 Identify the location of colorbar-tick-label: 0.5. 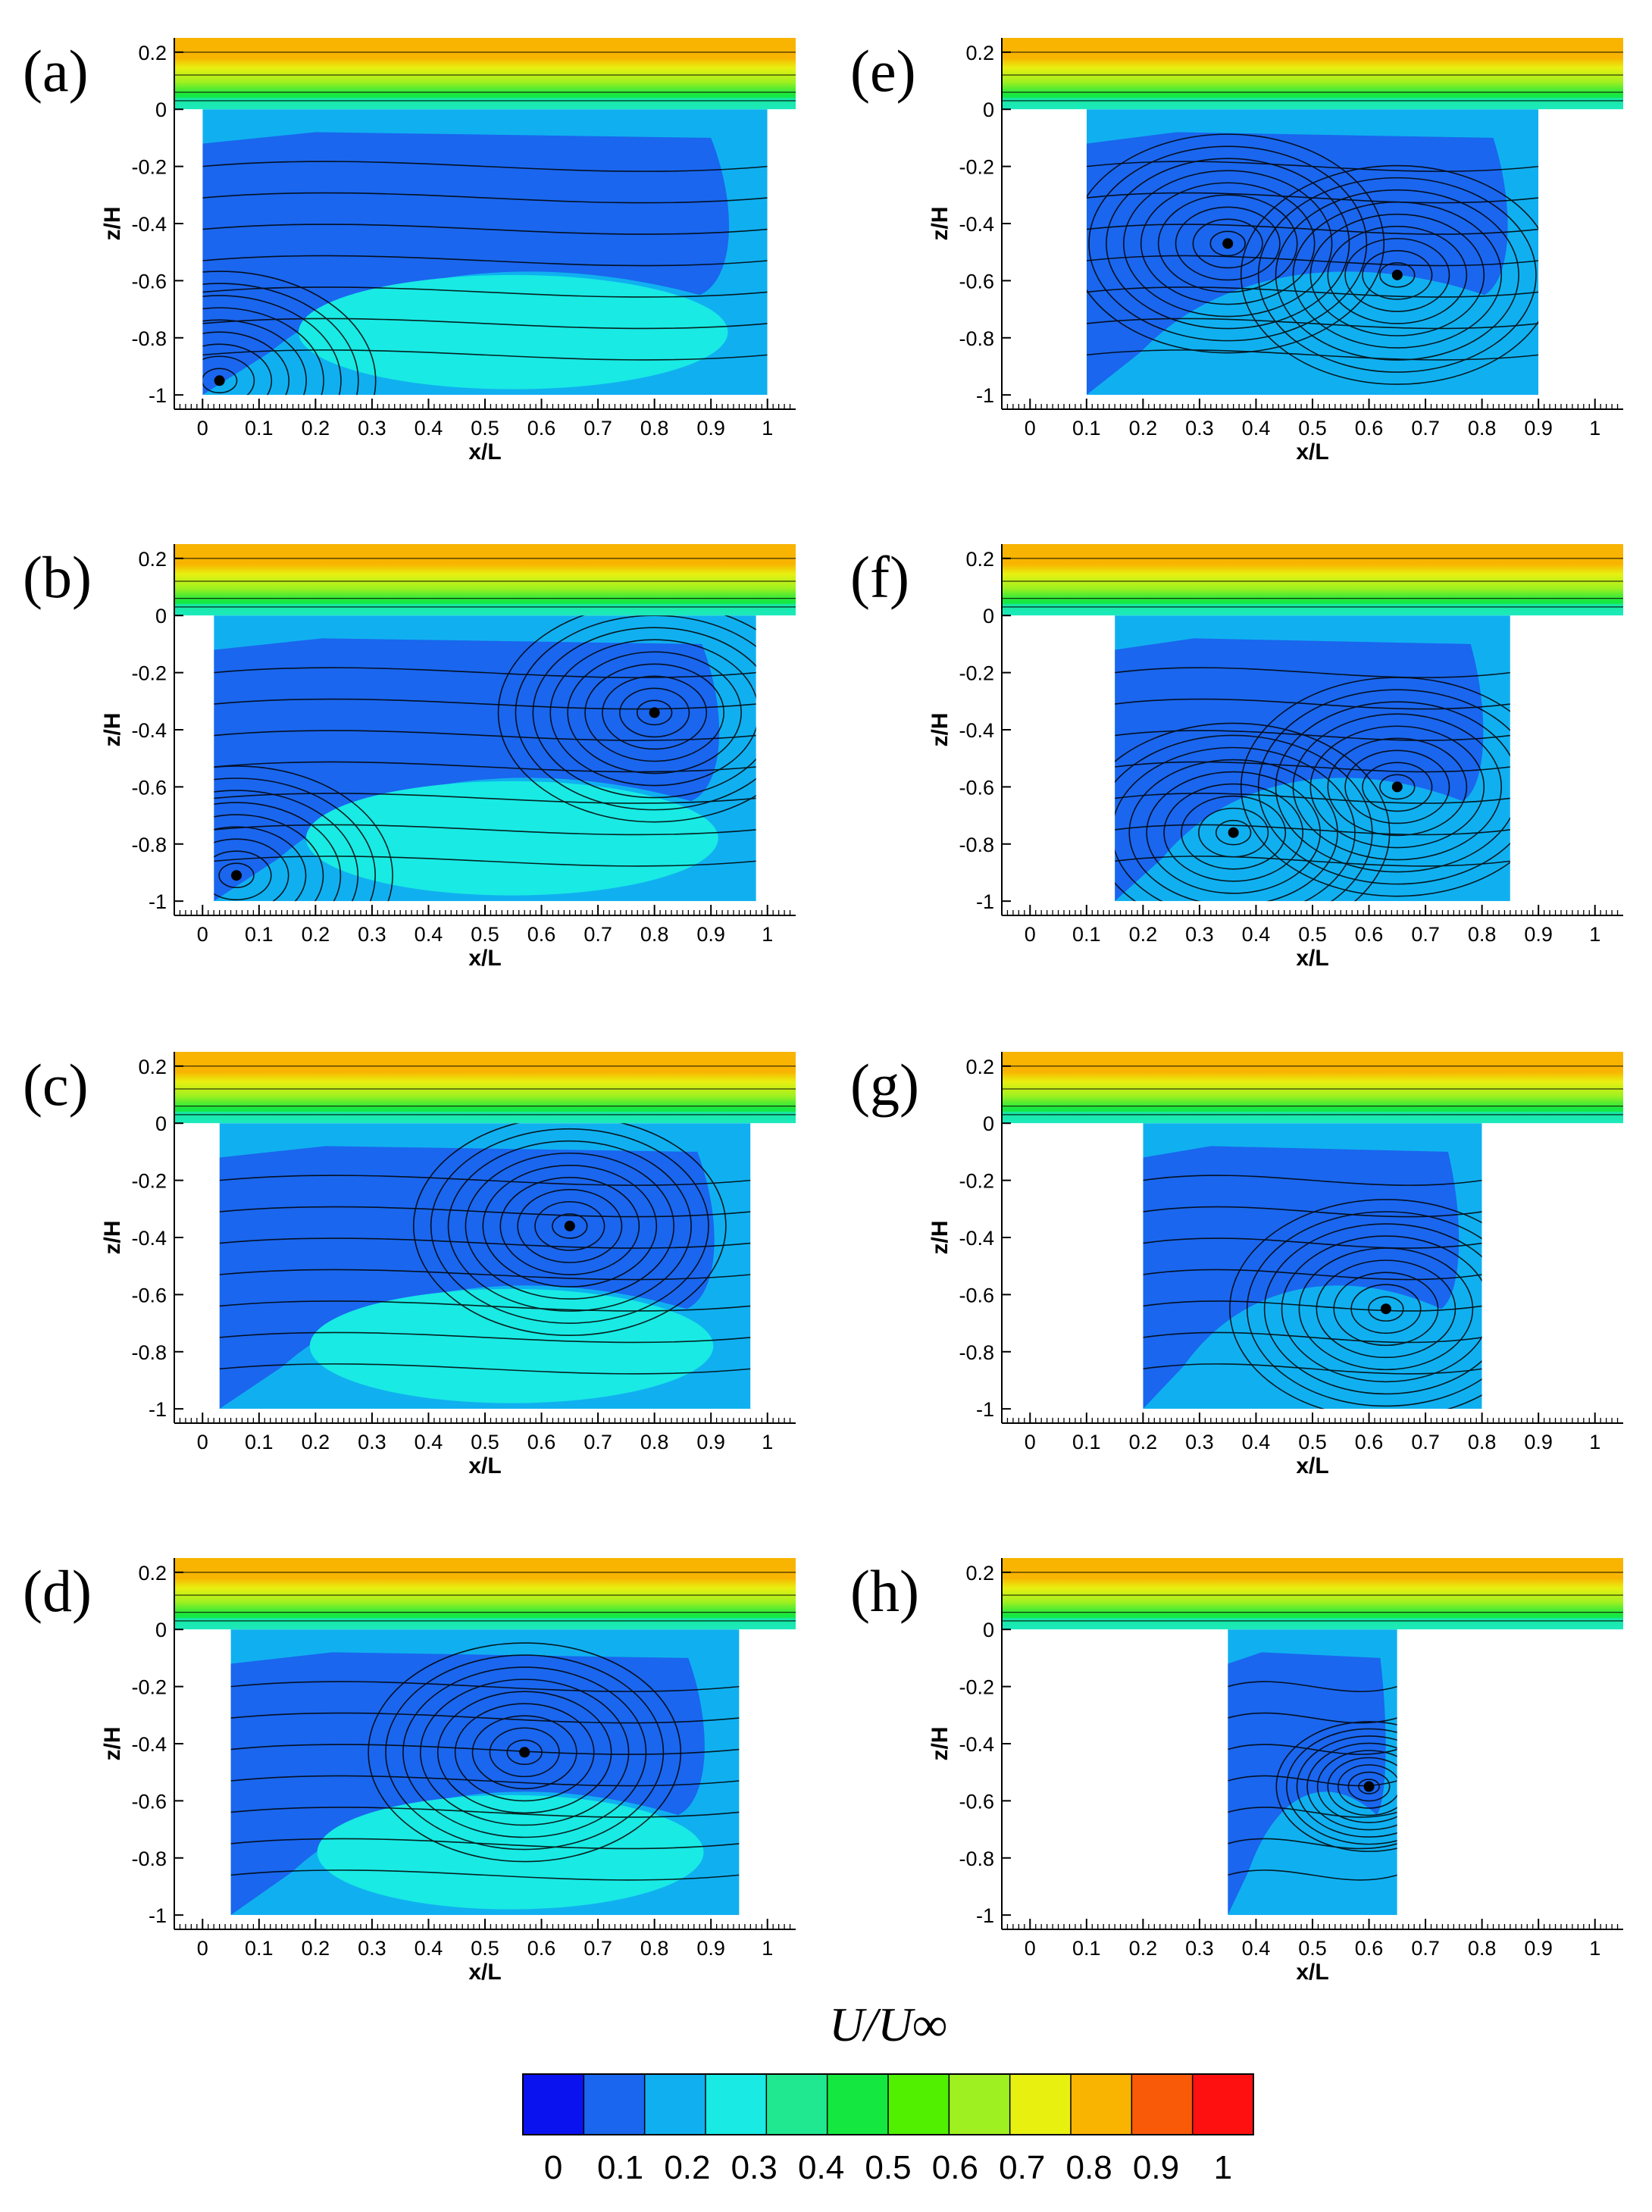
(888, 2167).